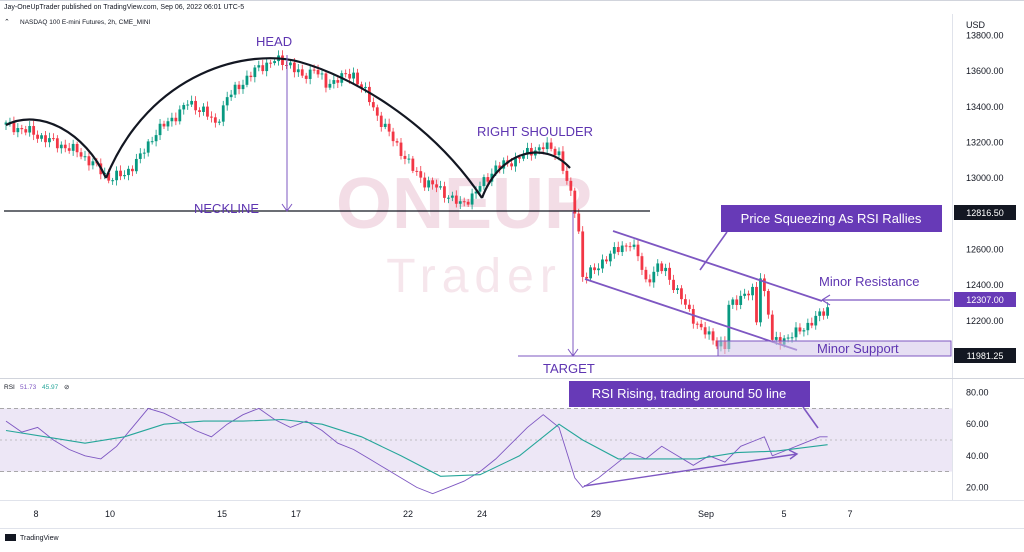 The image size is (1024, 552). I want to click on squeeze-callout-box, so click(831, 218).